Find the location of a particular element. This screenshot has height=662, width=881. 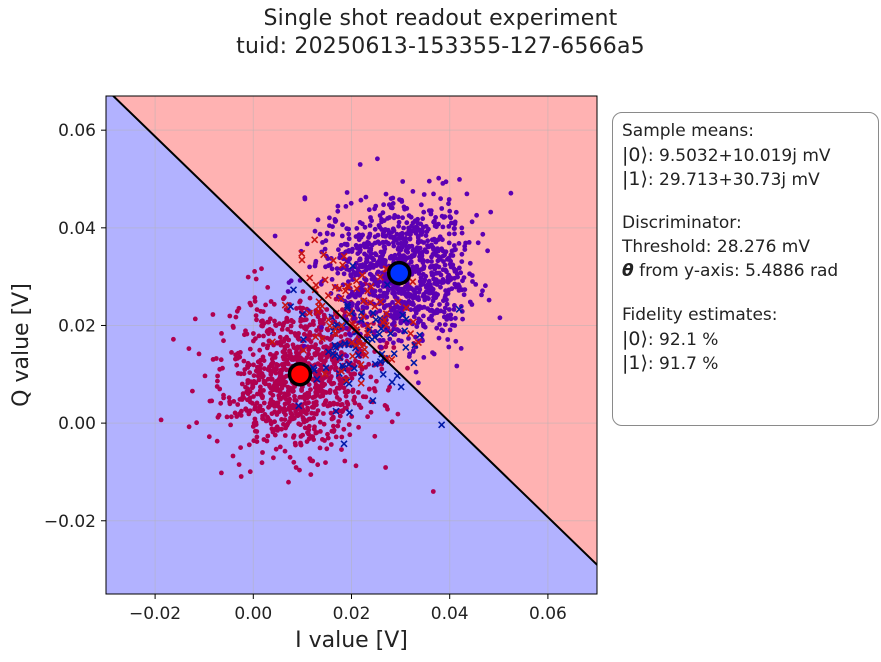

y-axis-label: Q value [V] is located at coordinates (21, 345).